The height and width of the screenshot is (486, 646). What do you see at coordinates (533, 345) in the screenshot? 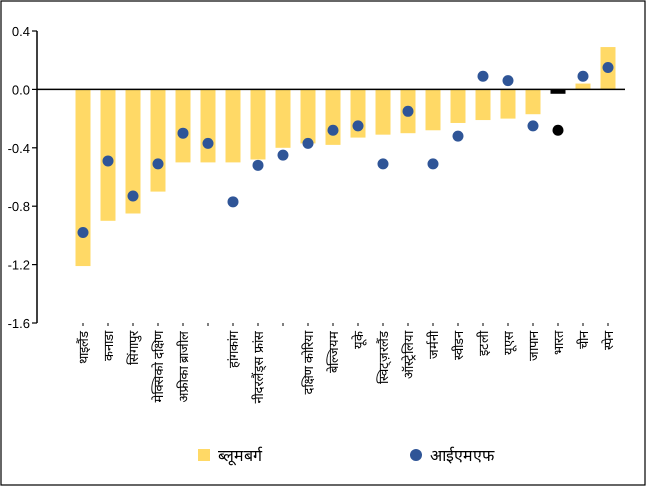
I see `x-tick-label: जापान` at bounding box center [533, 345].